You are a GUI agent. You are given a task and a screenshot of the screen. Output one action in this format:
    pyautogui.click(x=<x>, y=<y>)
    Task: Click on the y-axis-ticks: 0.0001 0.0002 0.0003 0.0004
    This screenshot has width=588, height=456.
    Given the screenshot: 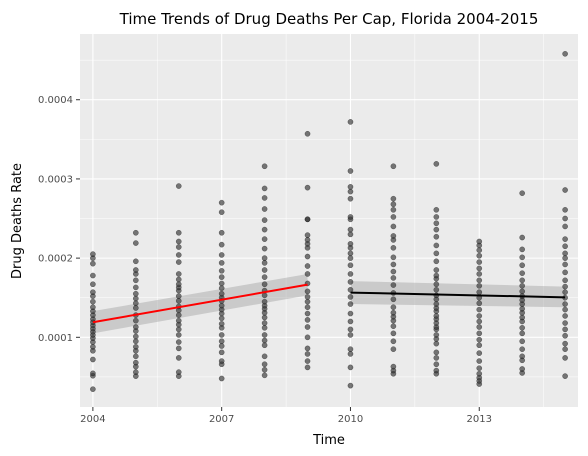 What is the action you would take?
    pyautogui.click(x=59, y=219)
    